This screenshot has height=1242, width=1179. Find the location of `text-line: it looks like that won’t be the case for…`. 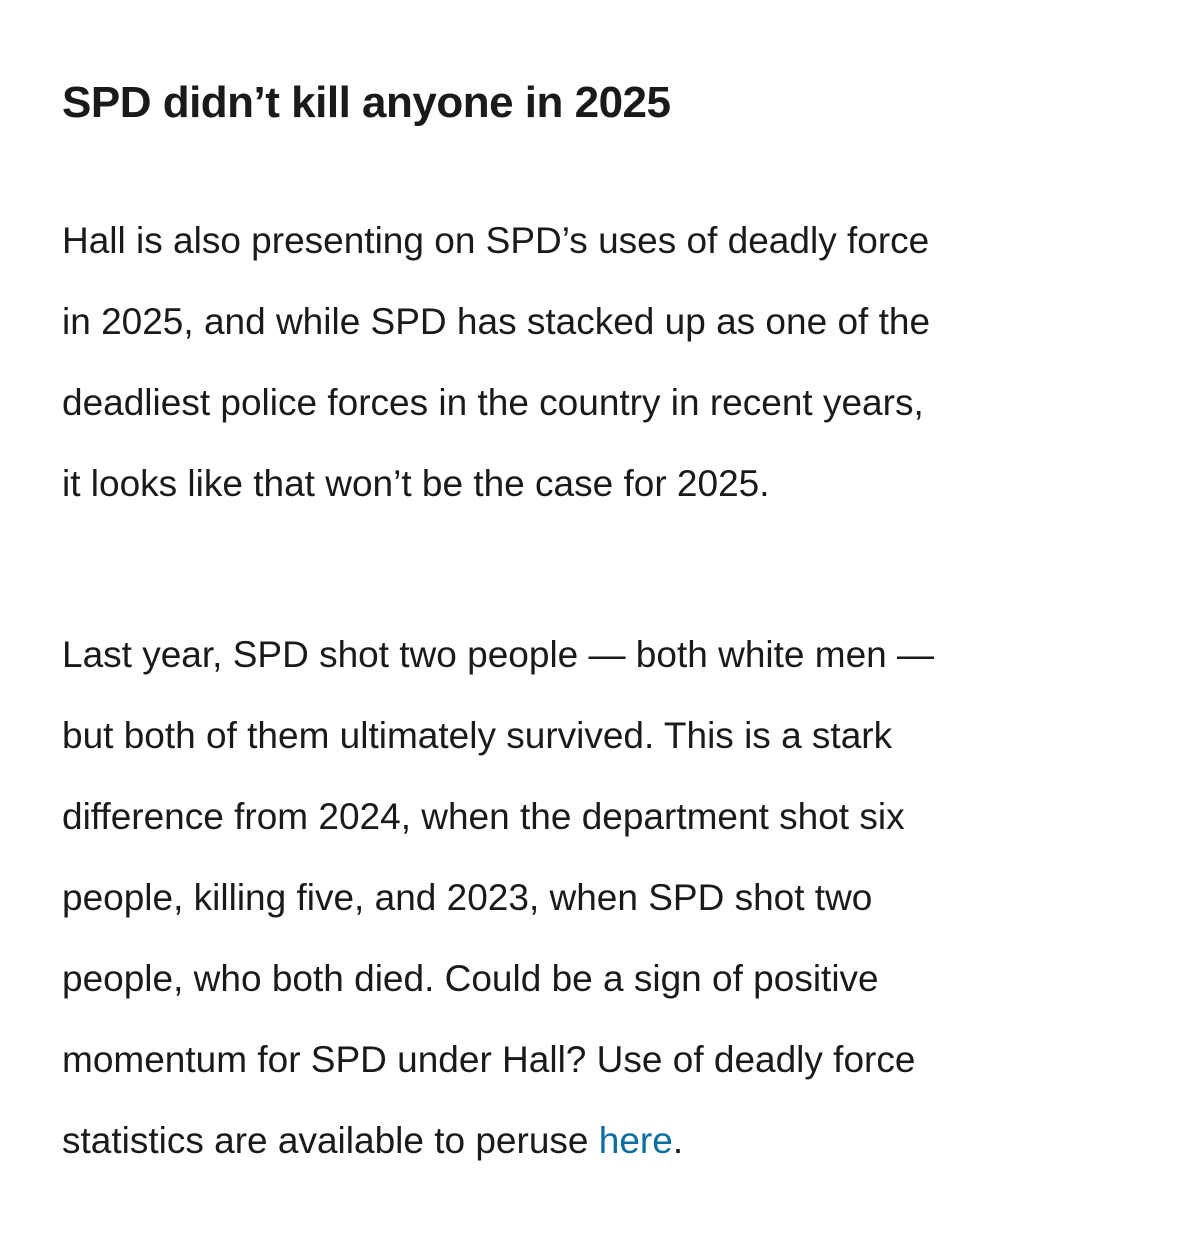

text-line: it looks like that won’t be the case for… is located at coordinates (416, 483).